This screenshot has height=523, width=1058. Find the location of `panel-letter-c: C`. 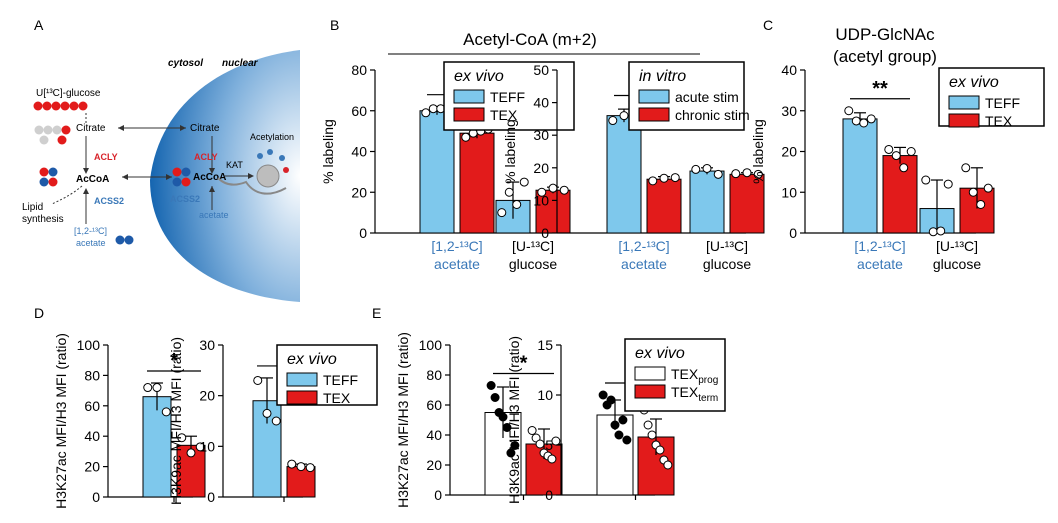

panel-letter-c: C is located at coordinates (768, 25).